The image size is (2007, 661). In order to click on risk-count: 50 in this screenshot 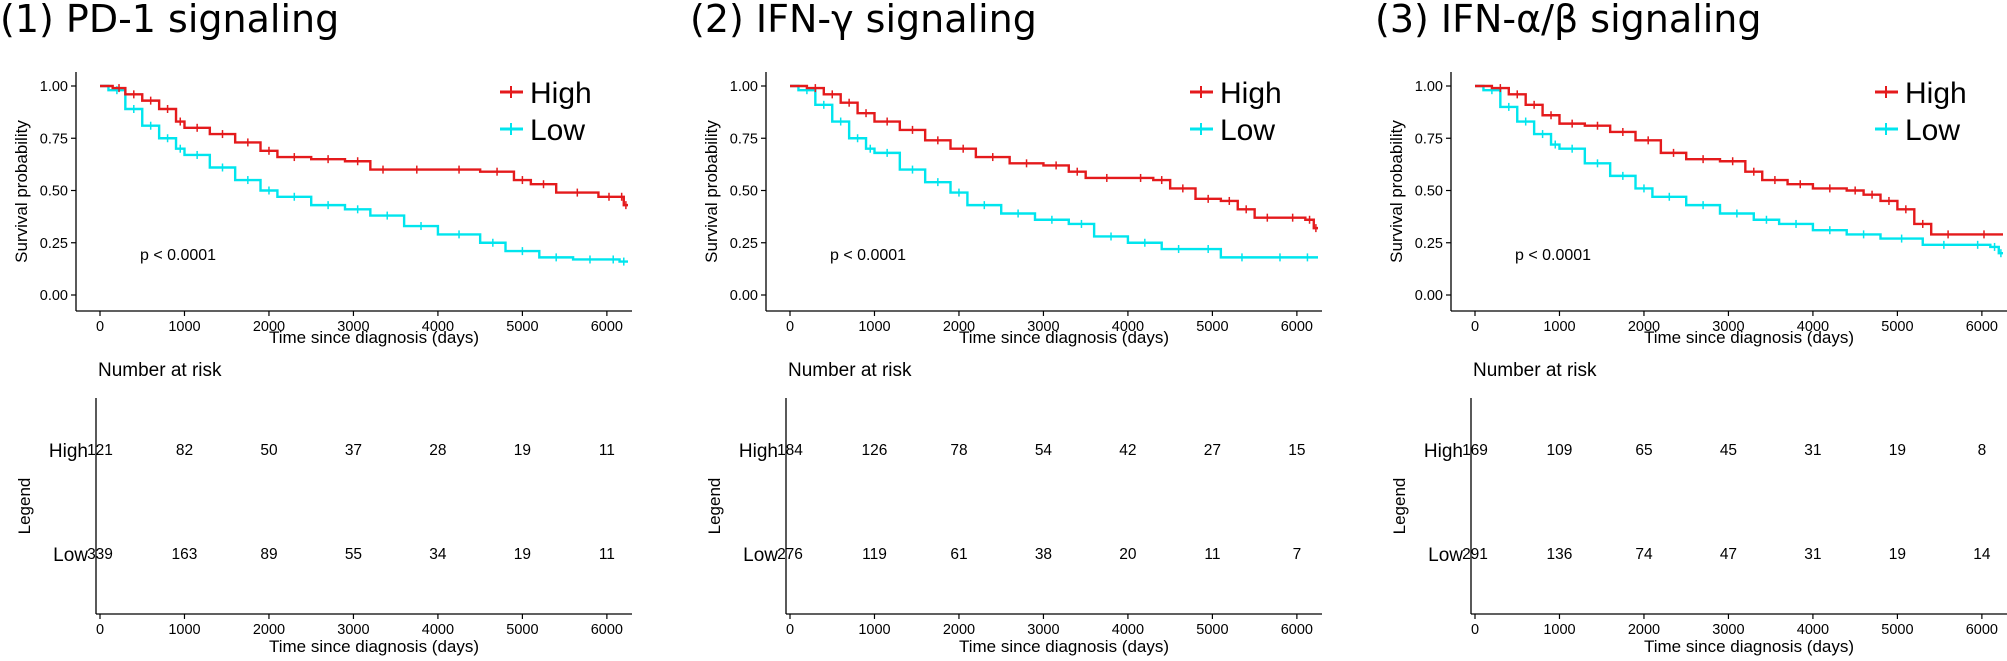, I will do `click(269, 450)`.